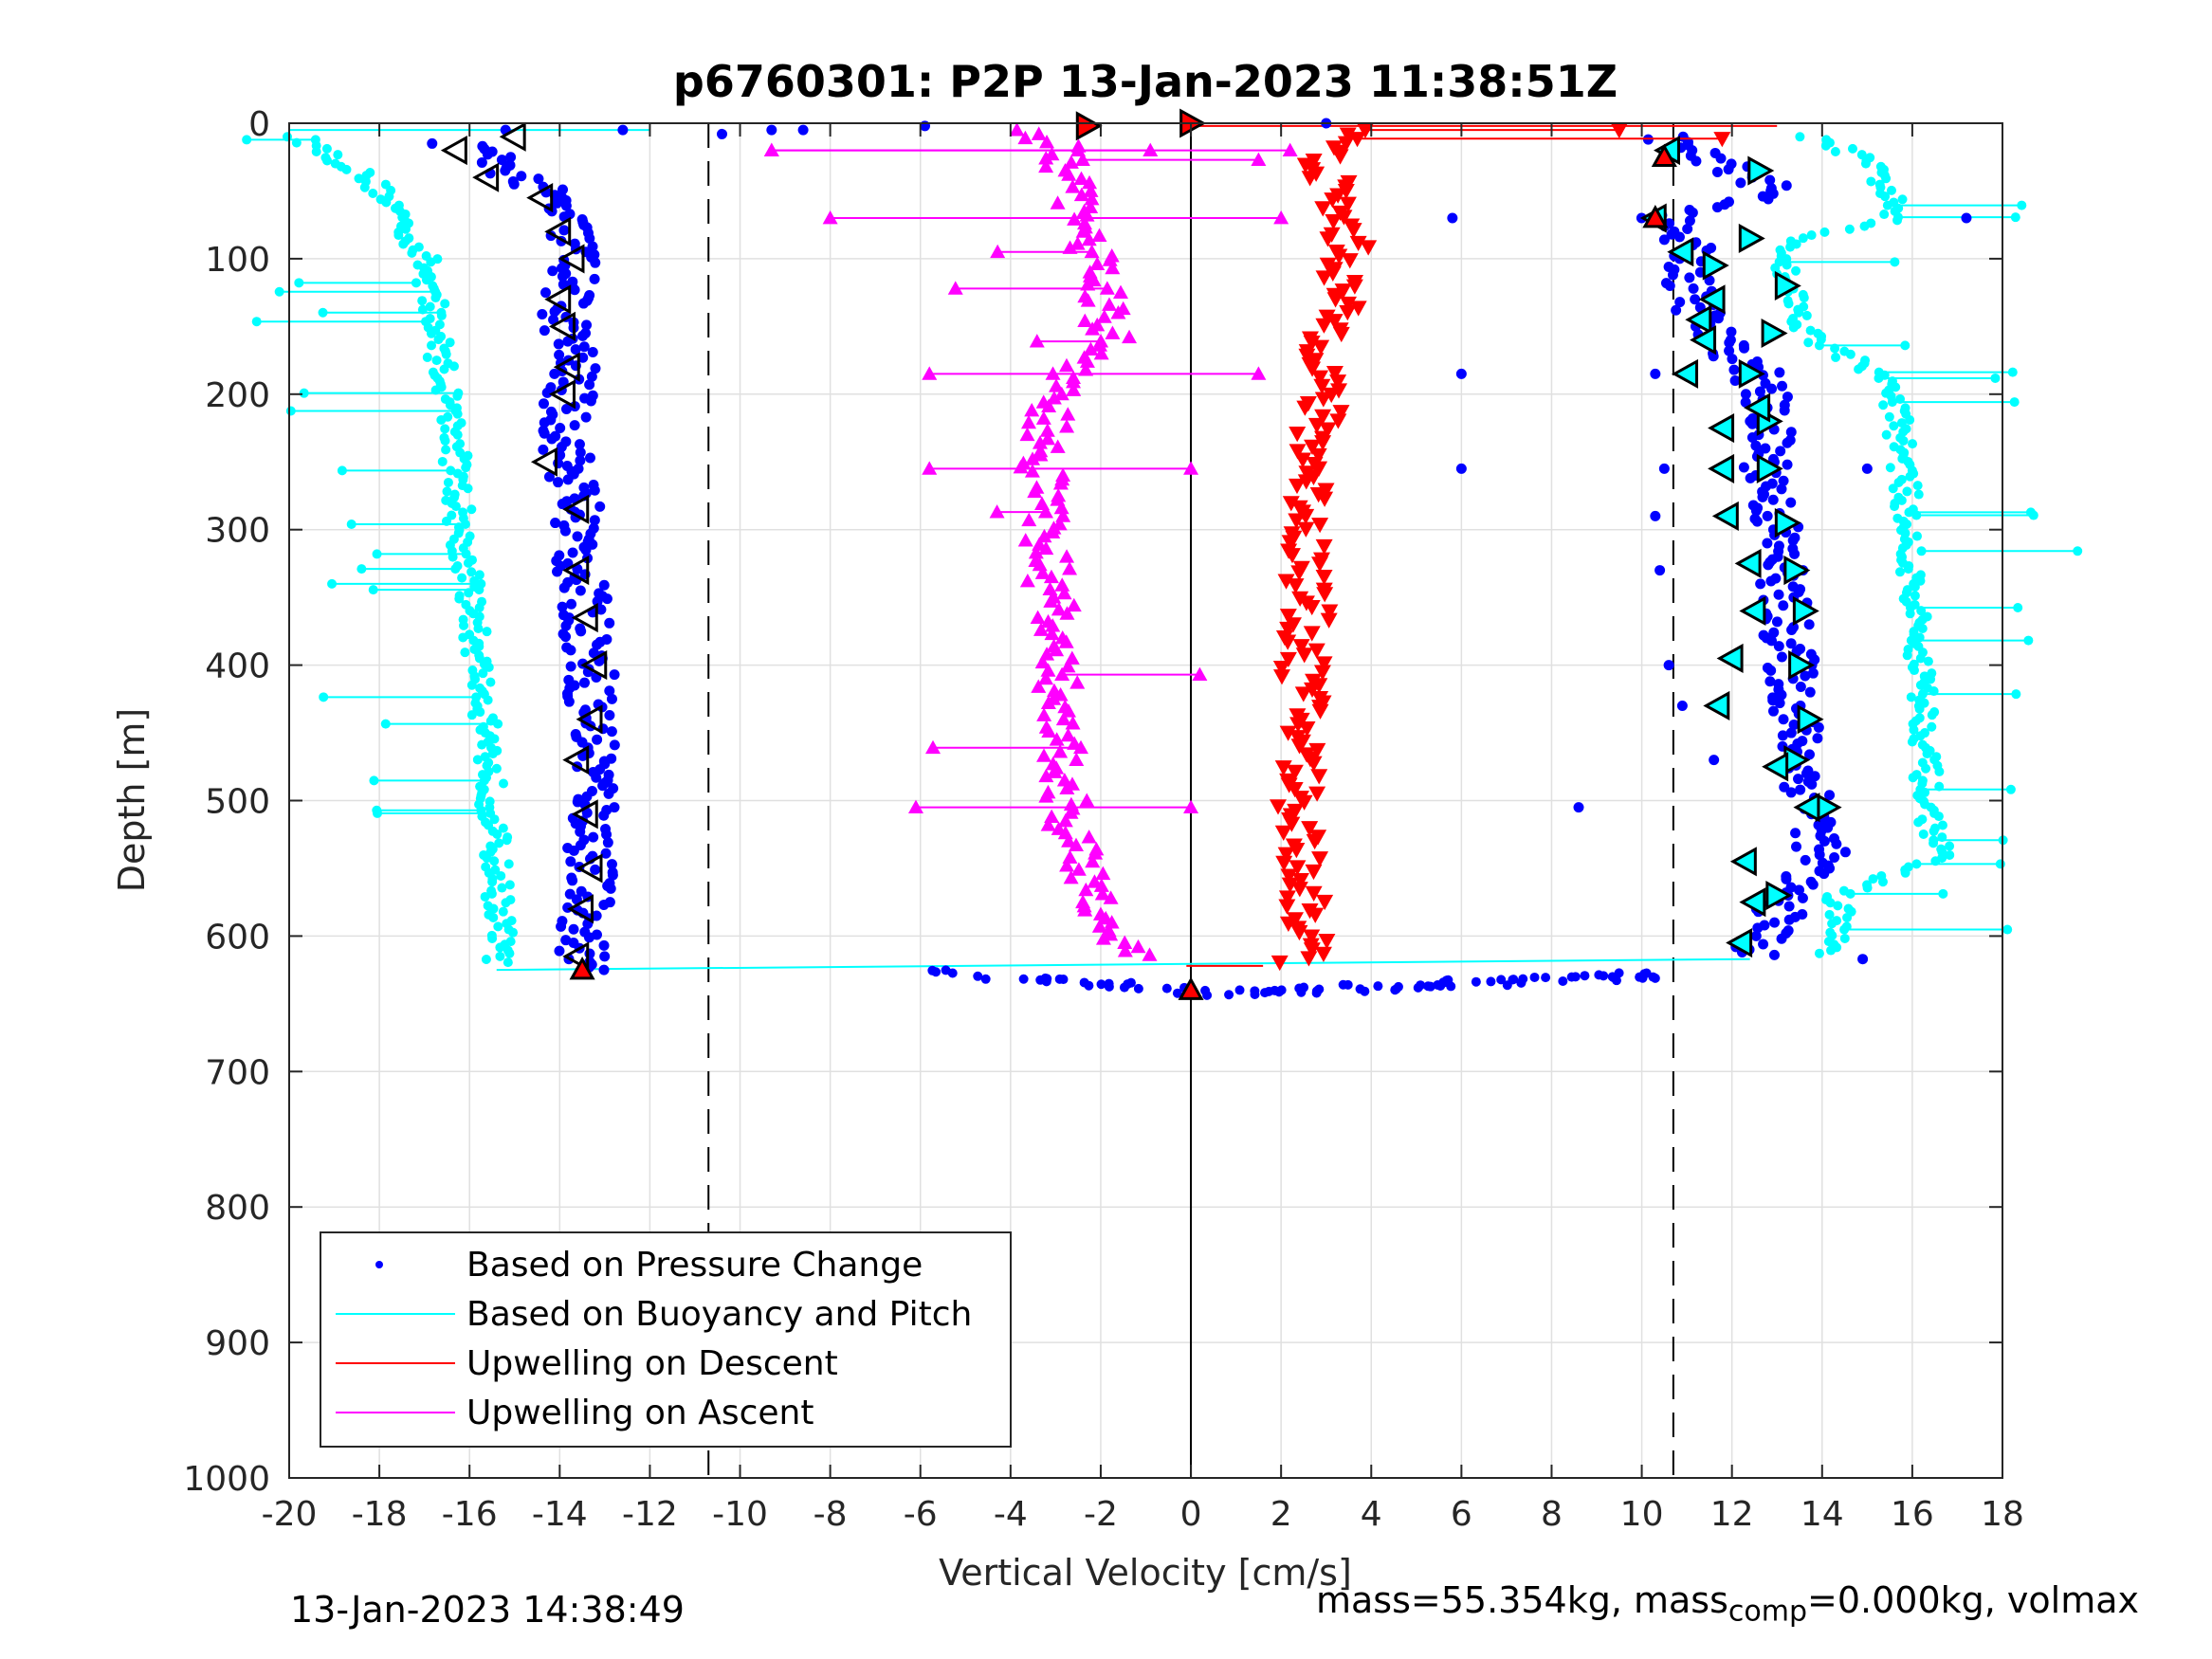 Image resolution: width=2212 pixels, height=1659 pixels. Describe the element at coordinates (132, 800) in the screenshot. I see `y-axis-label: Depth [m]` at that location.